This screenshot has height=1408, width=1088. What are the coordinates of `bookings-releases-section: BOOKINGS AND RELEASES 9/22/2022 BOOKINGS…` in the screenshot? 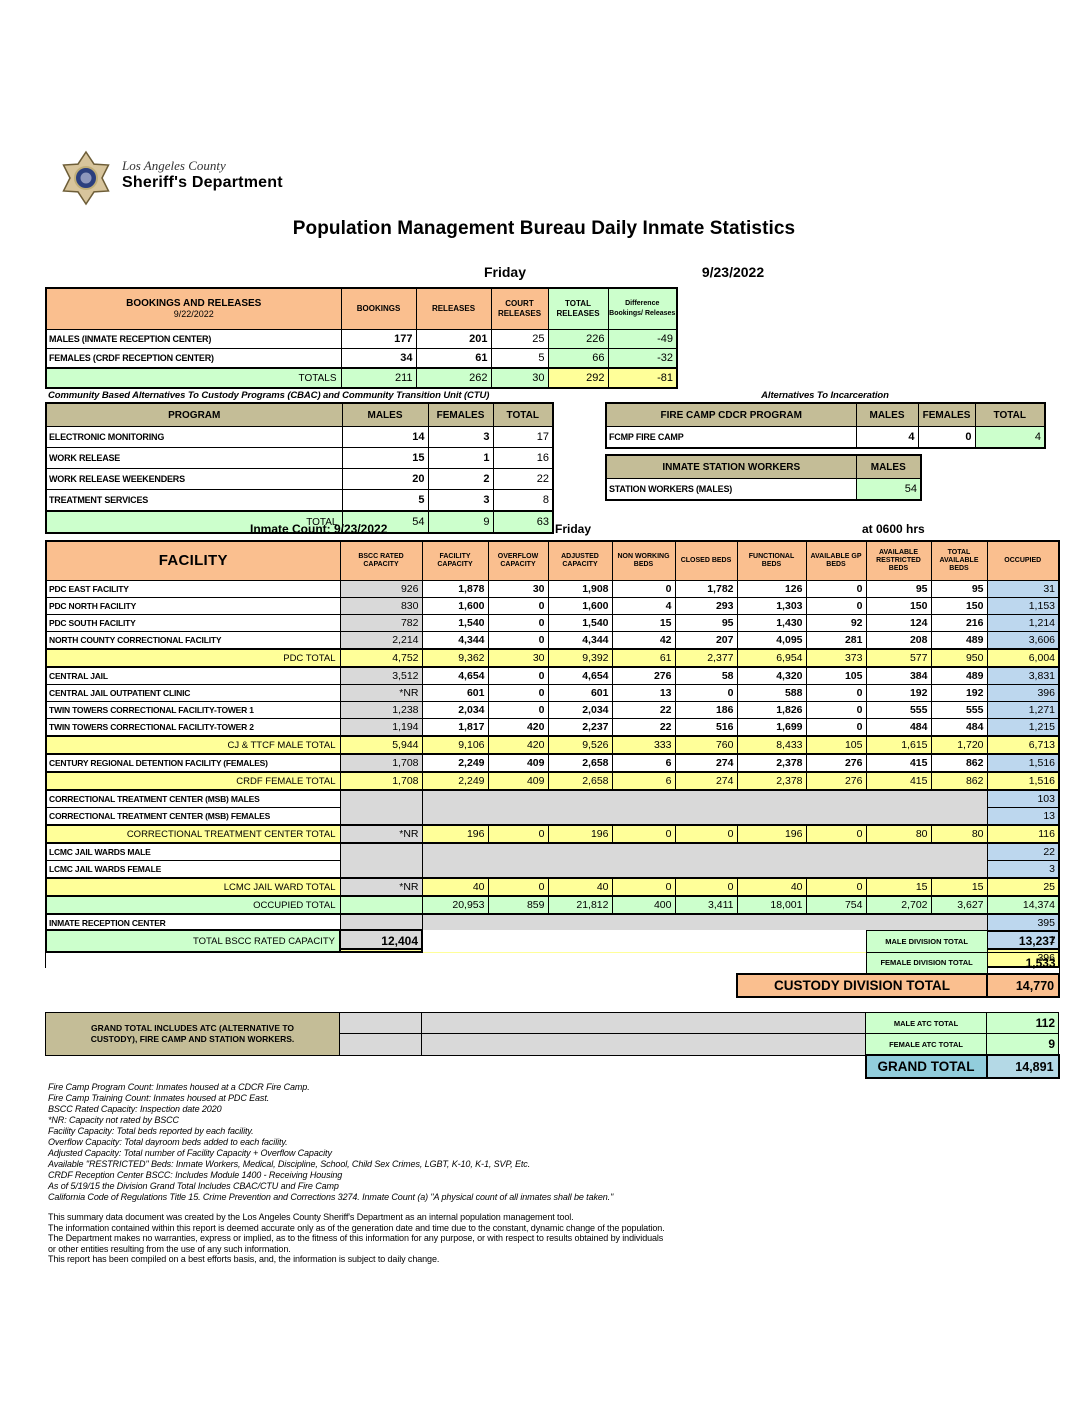 It's located at (361, 338).